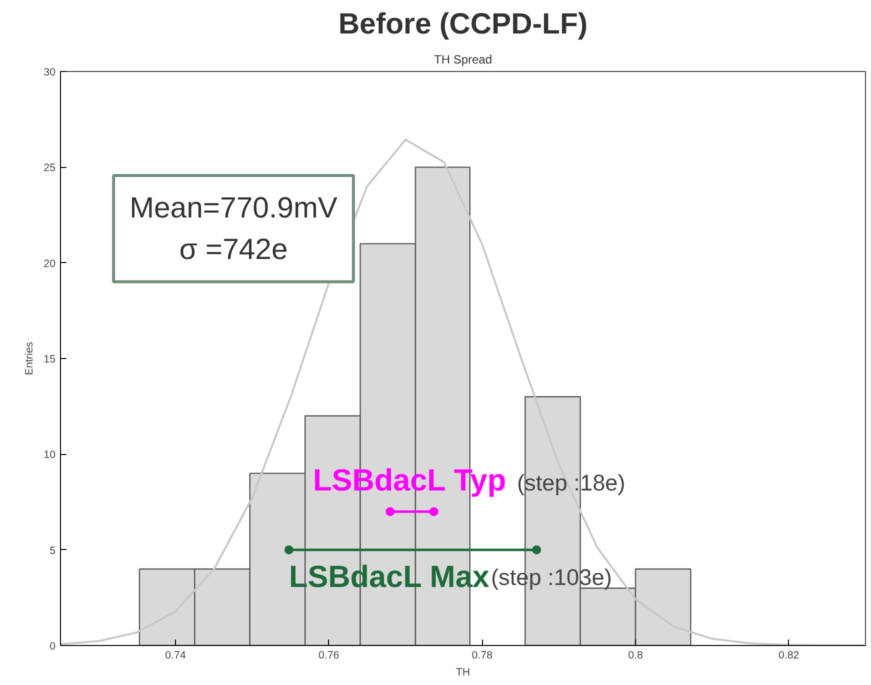 Image resolution: width=871 pixels, height=685 pixels. Describe the element at coordinates (175, 656) in the screenshot. I see `x-tick-label: 0.74` at that location.